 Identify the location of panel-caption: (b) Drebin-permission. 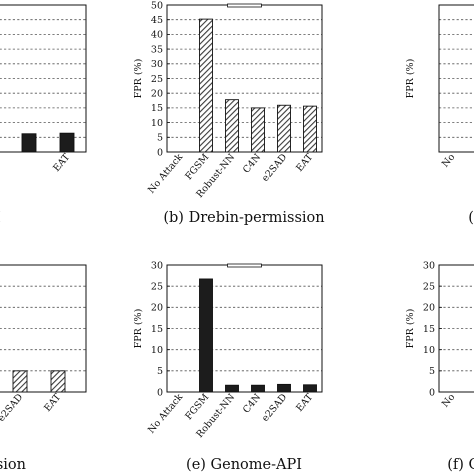
(243, 218).